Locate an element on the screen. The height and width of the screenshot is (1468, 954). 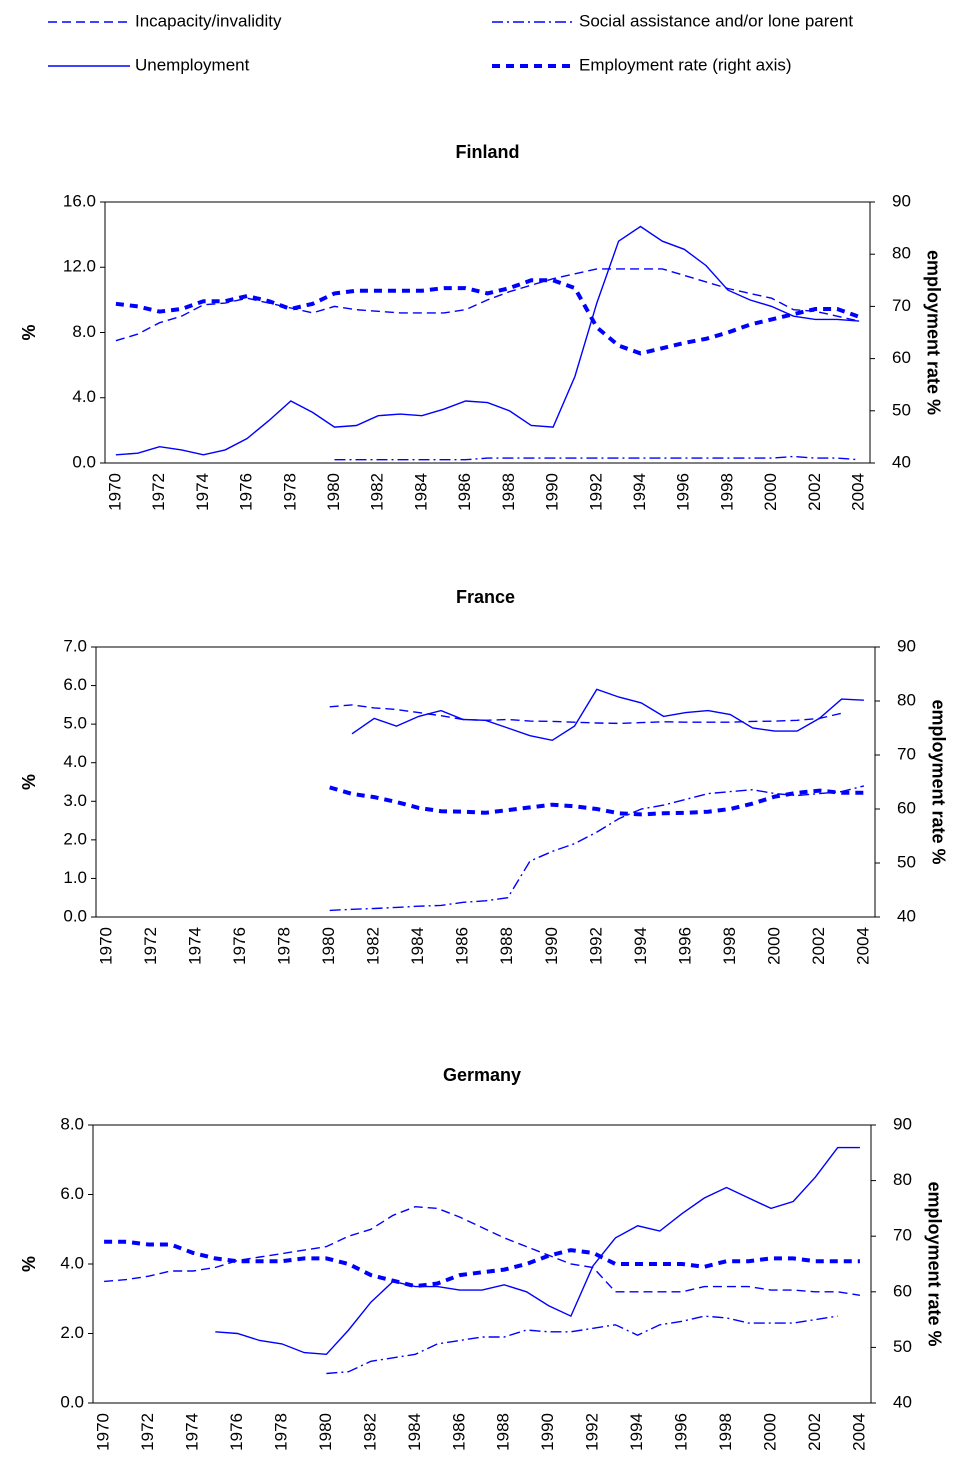
x-tick-label: 1984 is located at coordinates (417, 946).